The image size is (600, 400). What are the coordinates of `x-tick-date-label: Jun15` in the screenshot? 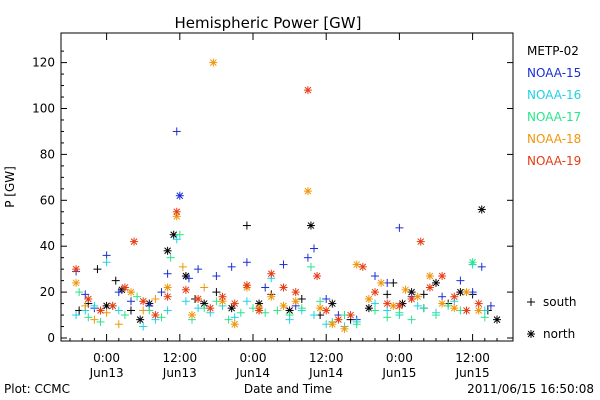 It's located at (472, 373).